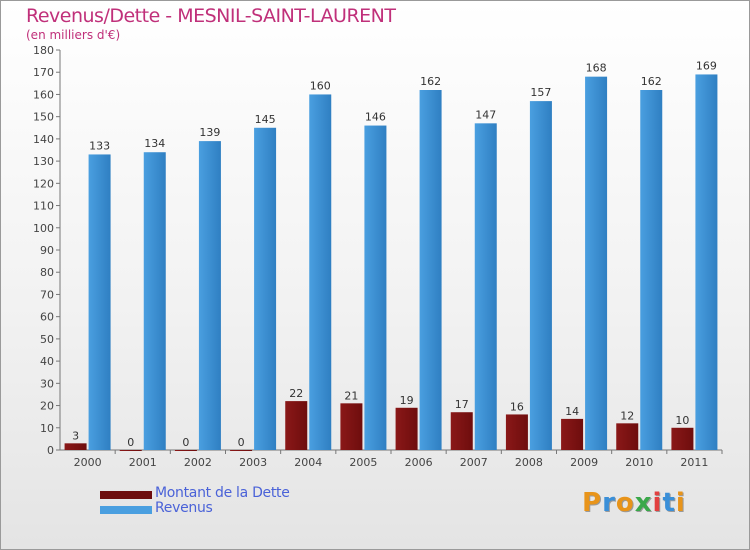  I want to click on data-label-revenus: 169, so click(706, 65).